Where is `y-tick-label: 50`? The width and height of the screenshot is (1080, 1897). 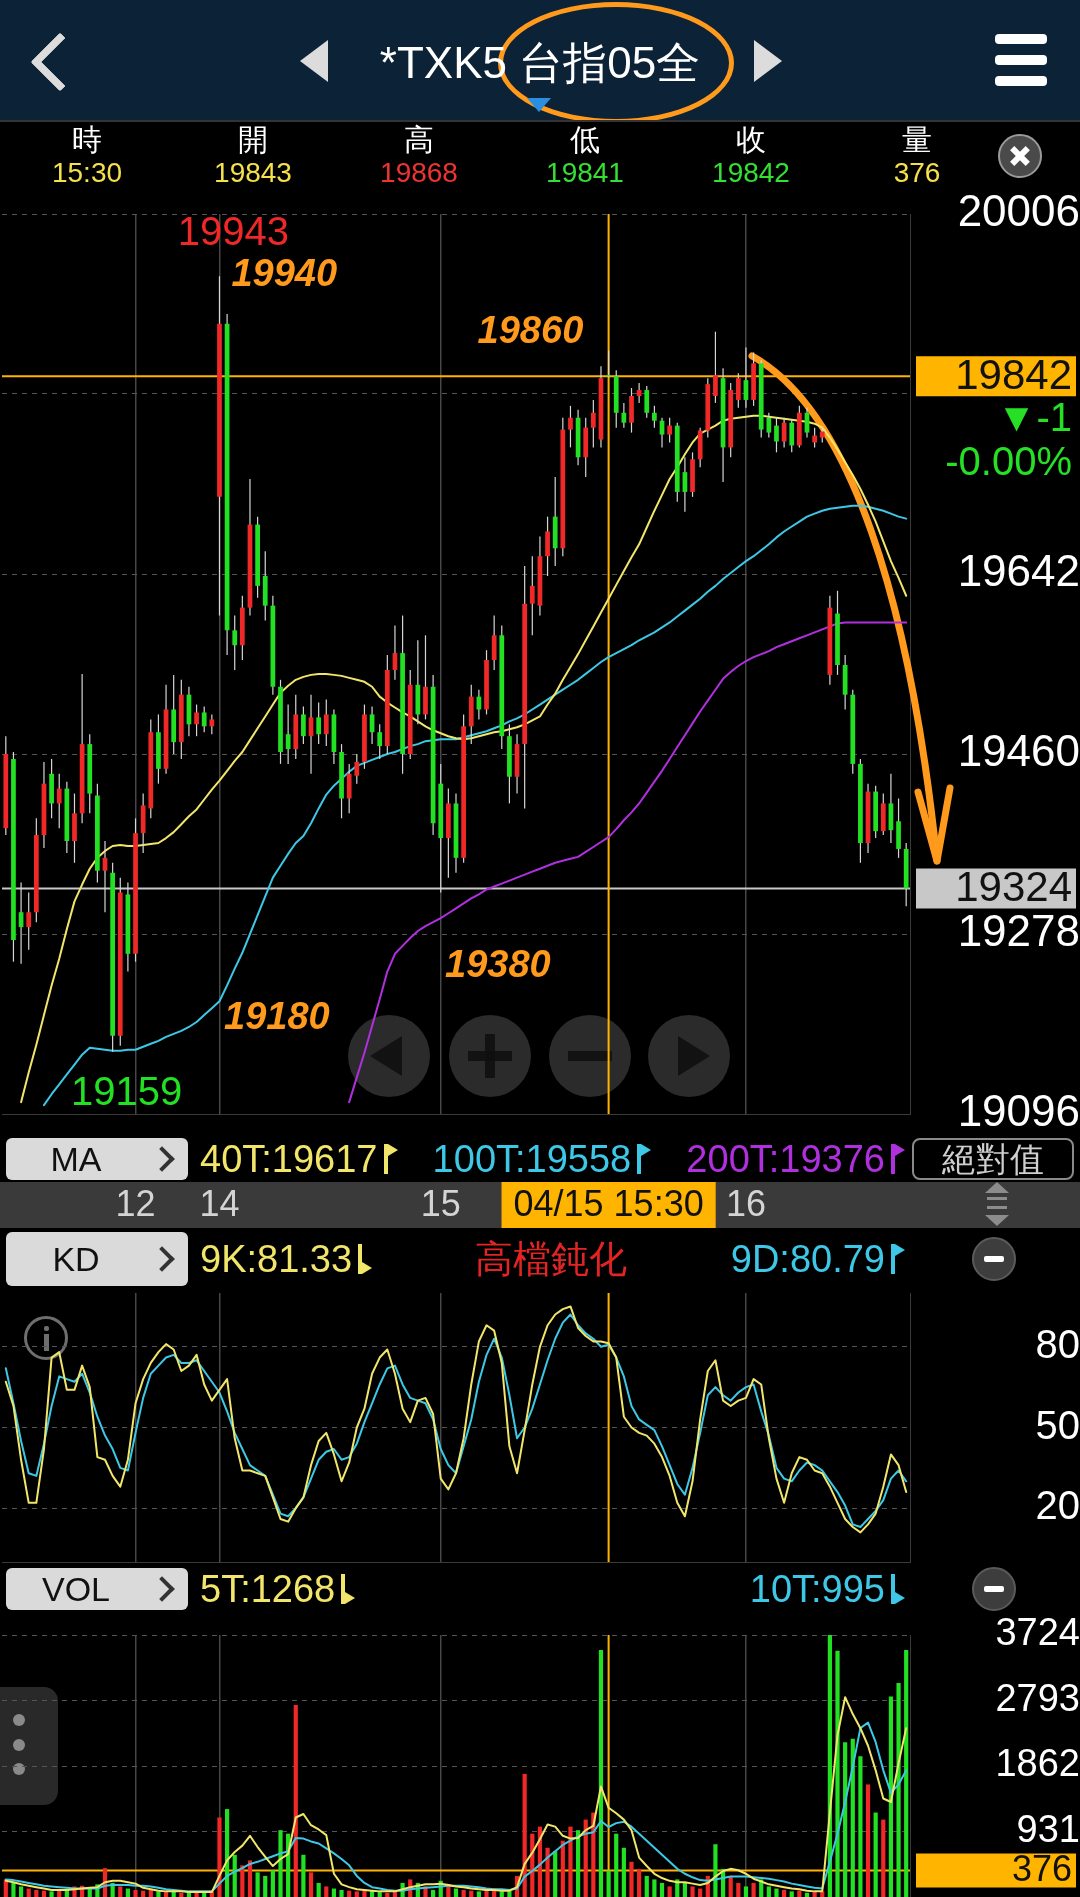
y-tick-label: 50 is located at coordinates (1057, 1424).